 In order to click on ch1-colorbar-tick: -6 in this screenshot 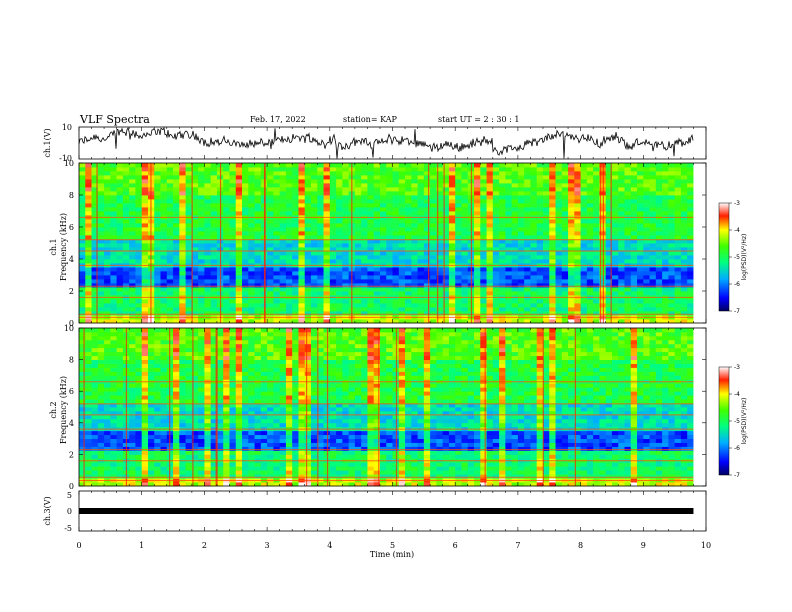, I will do `click(737, 284)`.